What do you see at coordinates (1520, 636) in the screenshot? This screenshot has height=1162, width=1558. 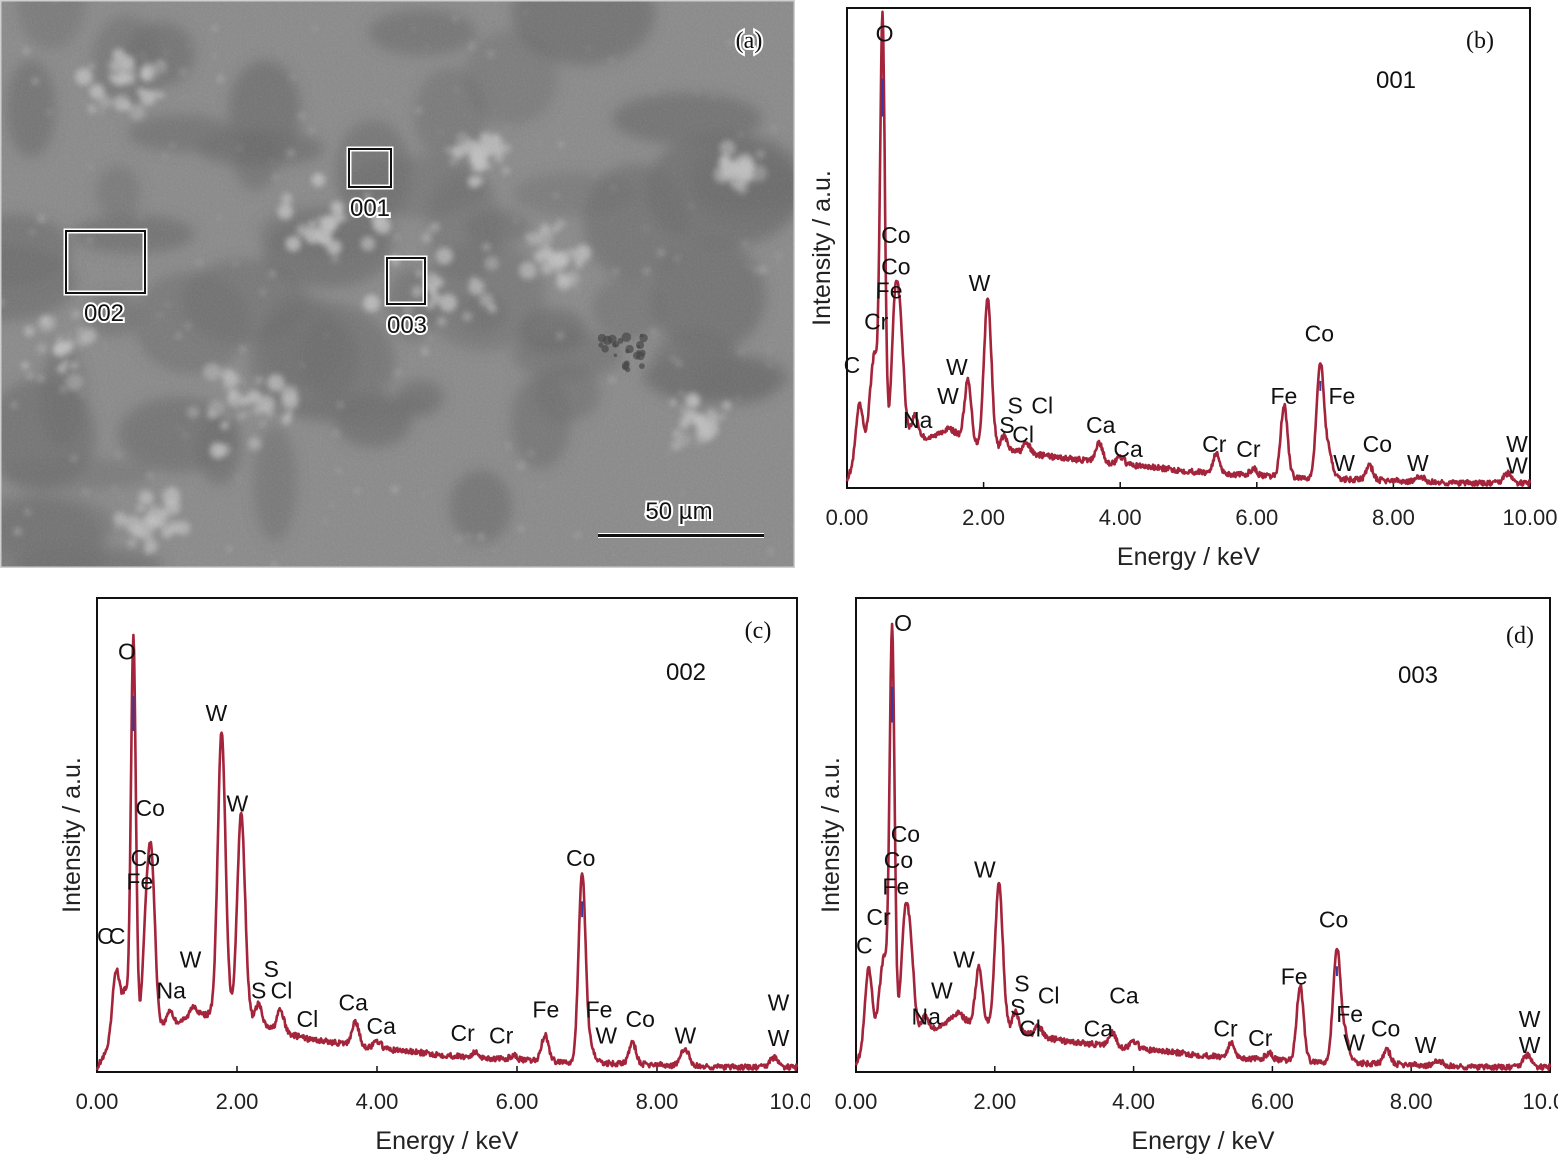 I see `panel-label: (d)` at bounding box center [1520, 636].